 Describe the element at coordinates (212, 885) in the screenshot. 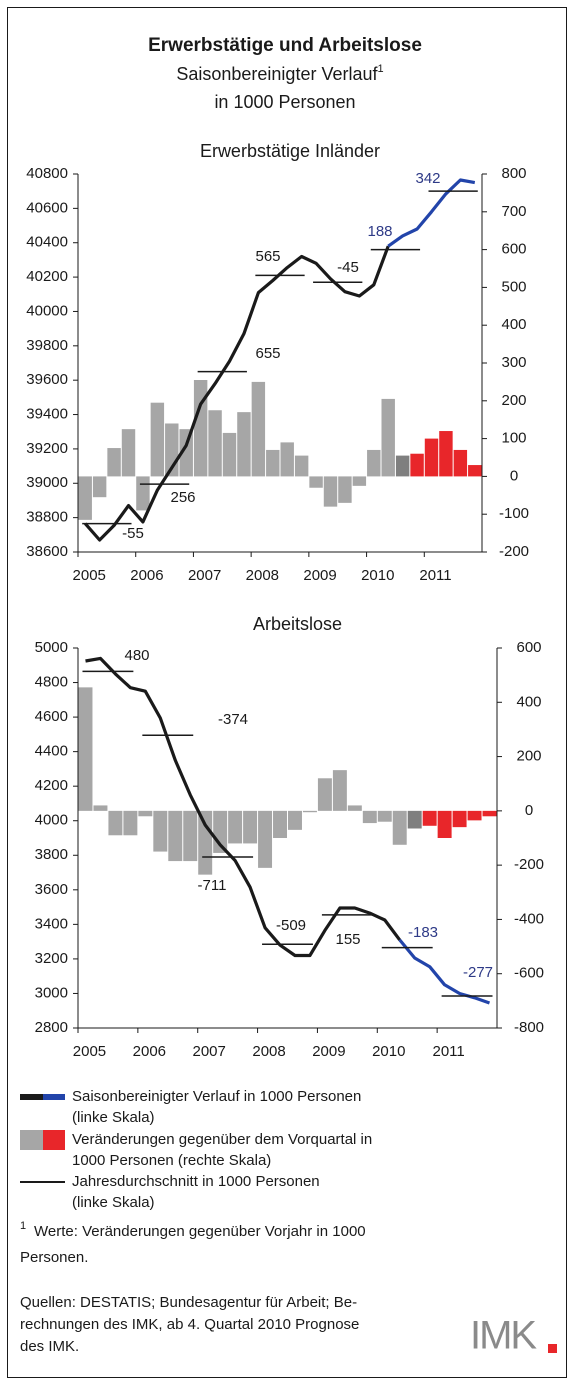

I see `annual-change-label: -711` at that location.